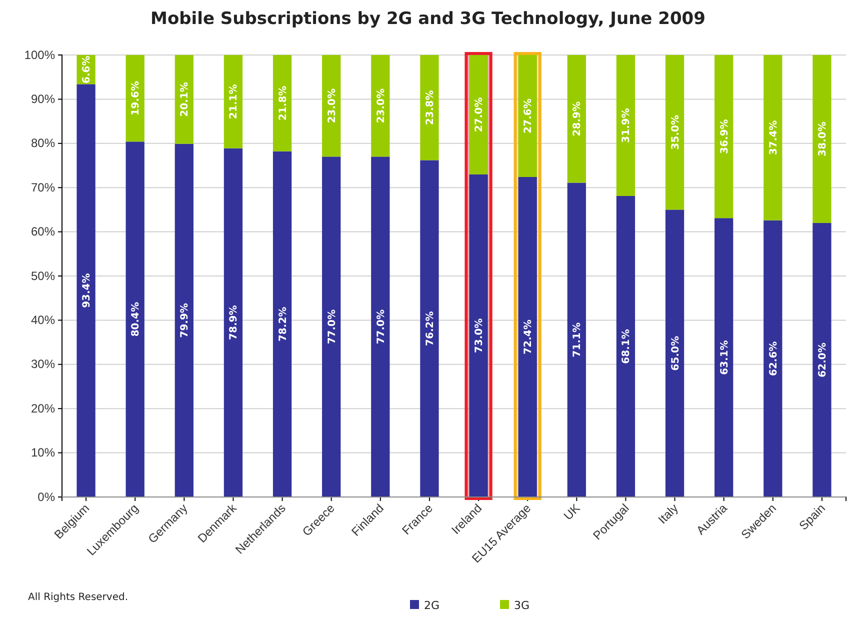 This screenshot has width=856, height=619. What do you see at coordinates (47, 497) in the screenshot?
I see `y-tick-label: 0%` at bounding box center [47, 497].